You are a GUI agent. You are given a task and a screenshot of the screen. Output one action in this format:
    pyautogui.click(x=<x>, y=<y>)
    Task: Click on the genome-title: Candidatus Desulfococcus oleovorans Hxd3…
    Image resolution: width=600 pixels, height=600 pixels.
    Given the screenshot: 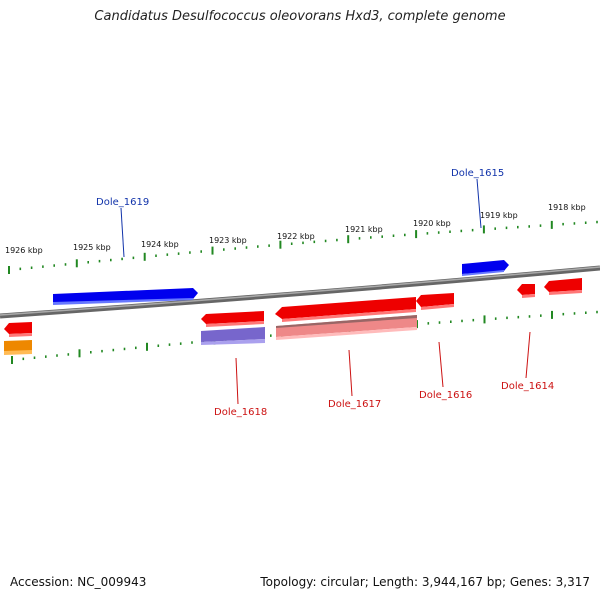 What is the action you would take?
    pyautogui.click(x=300, y=16)
    